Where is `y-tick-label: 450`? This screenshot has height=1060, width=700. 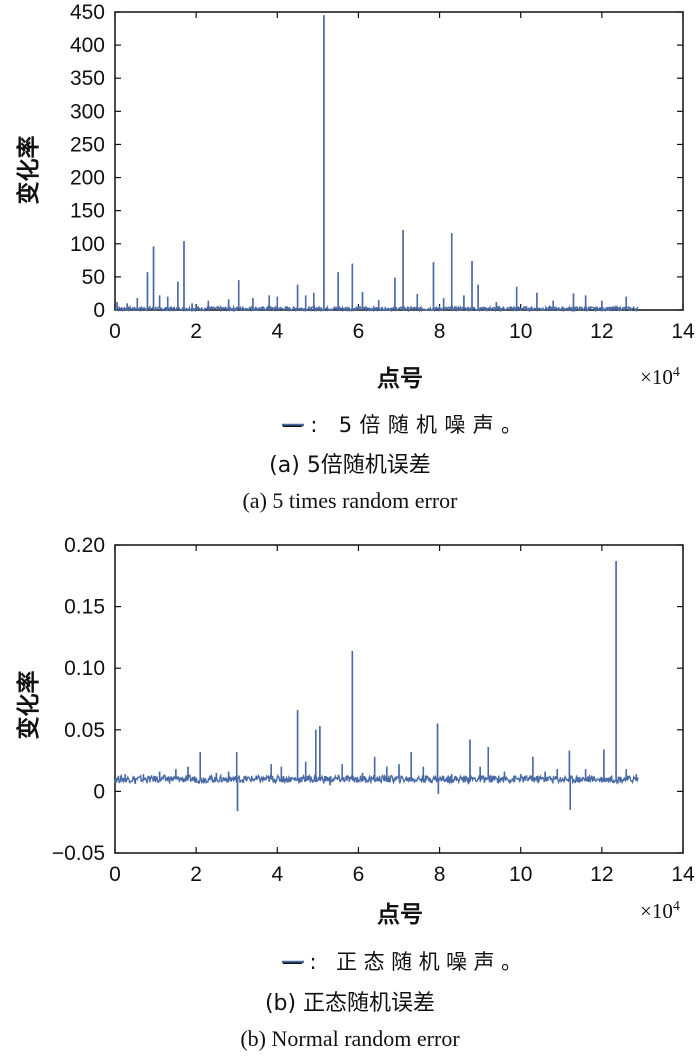 y-tick-label: 450 is located at coordinates (87, 12).